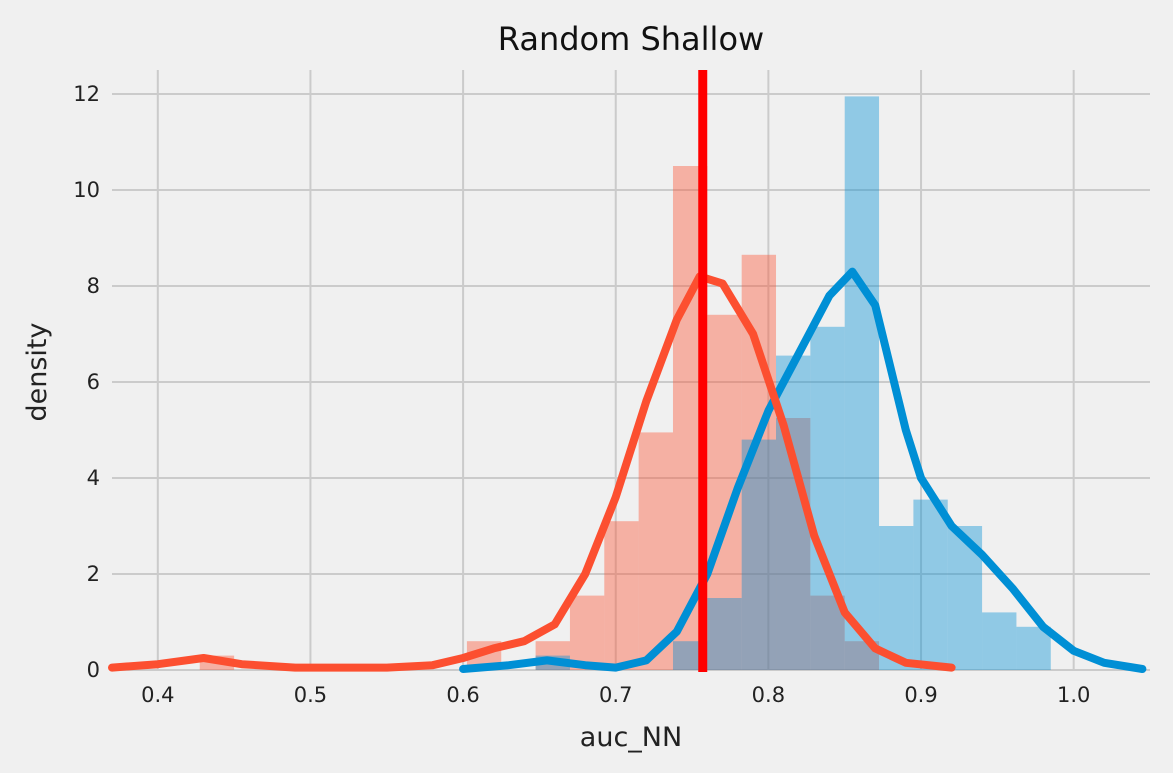 Image resolution: width=1173 pixels, height=773 pixels. Describe the element at coordinates (93, 286) in the screenshot. I see `y-tick-label: 8` at that location.